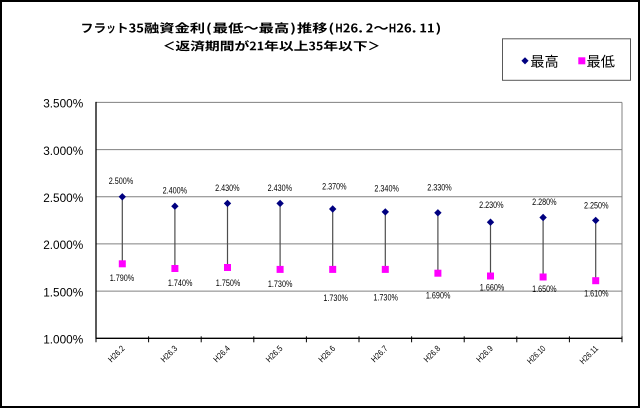 This screenshot has width=640, height=413. What do you see at coordinates (63, 292) in the screenshot?
I see `svg-text: 1.500%` at bounding box center [63, 292].